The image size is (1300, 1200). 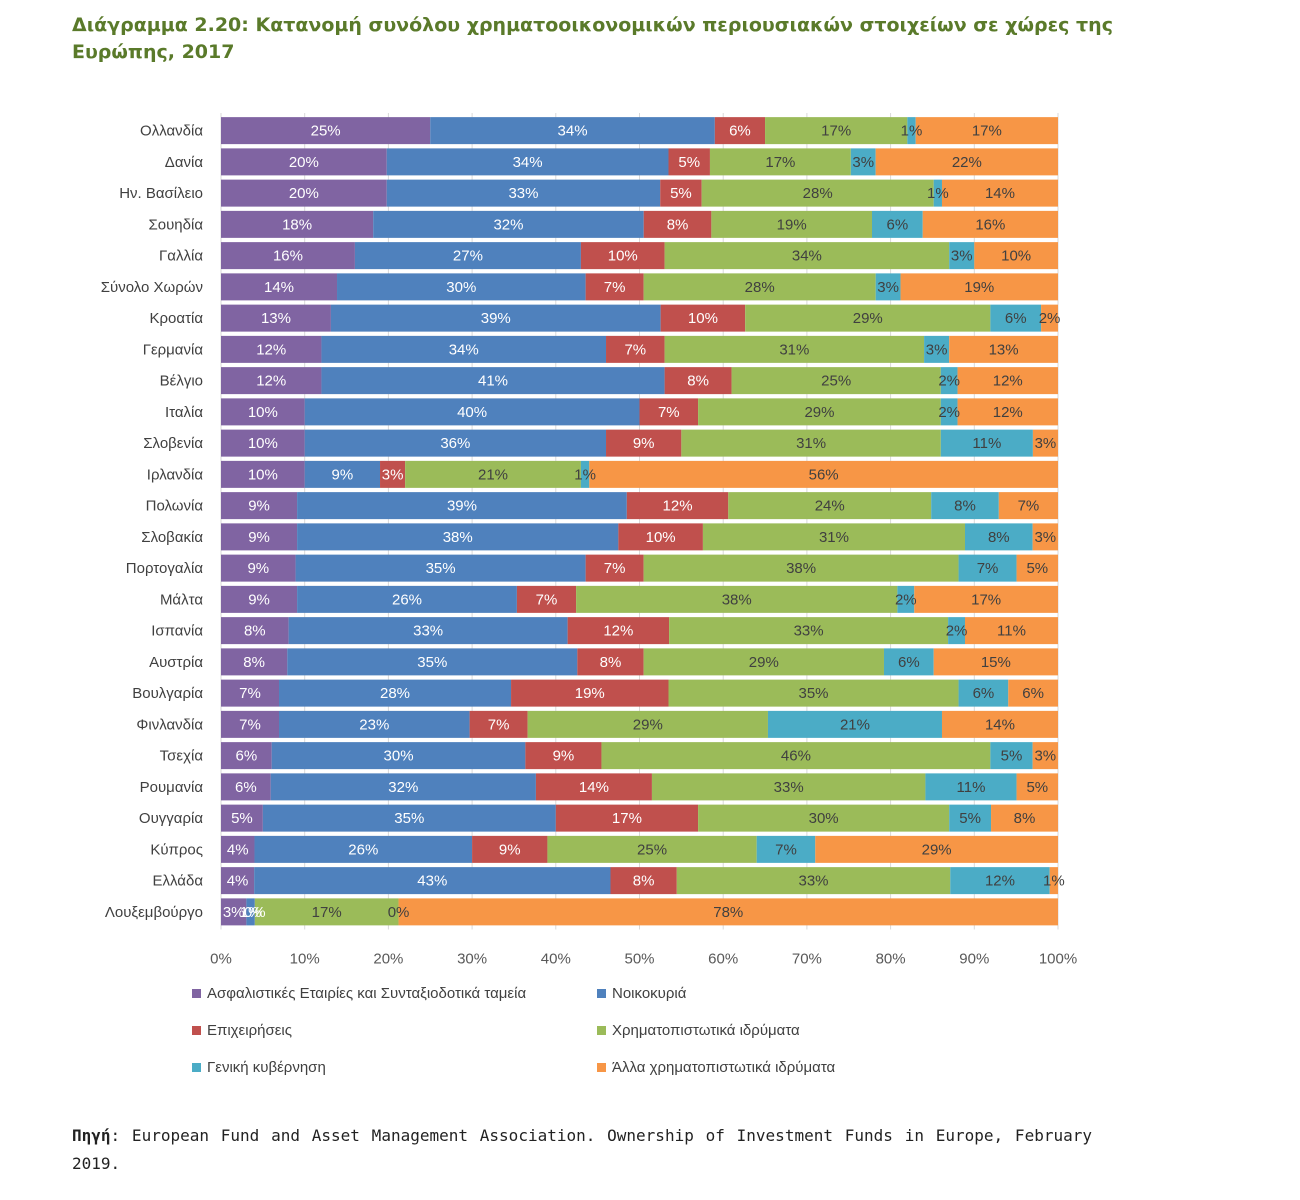 What do you see at coordinates (468, 256) in the screenshot?
I see `data-label: 27%` at bounding box center [468, 256].